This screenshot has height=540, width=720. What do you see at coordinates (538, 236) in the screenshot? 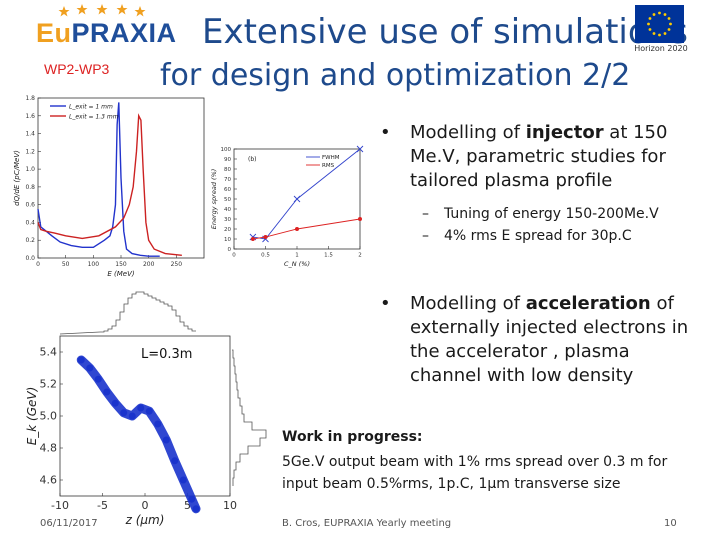
I see `sub-bullet-2-text: 4% rms E spread for 30p.C` at bounding box center [538, 236].